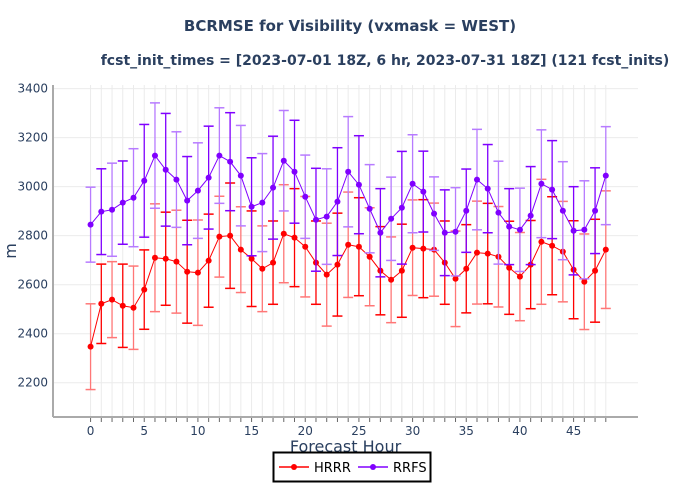  What do you see at coordinates (32, 138) in the screenshot?
I see `y-tick-label: 3200` at bounding box center [32, 138].